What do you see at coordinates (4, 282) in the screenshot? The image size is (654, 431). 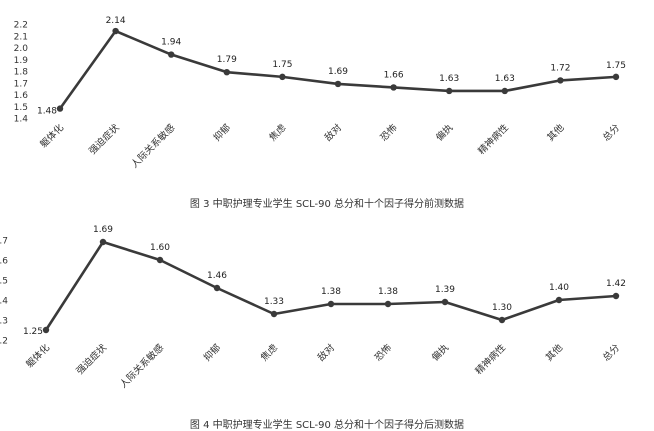 I see `chart-4-y-tick-label: .5` at bounding box center [4, 282].